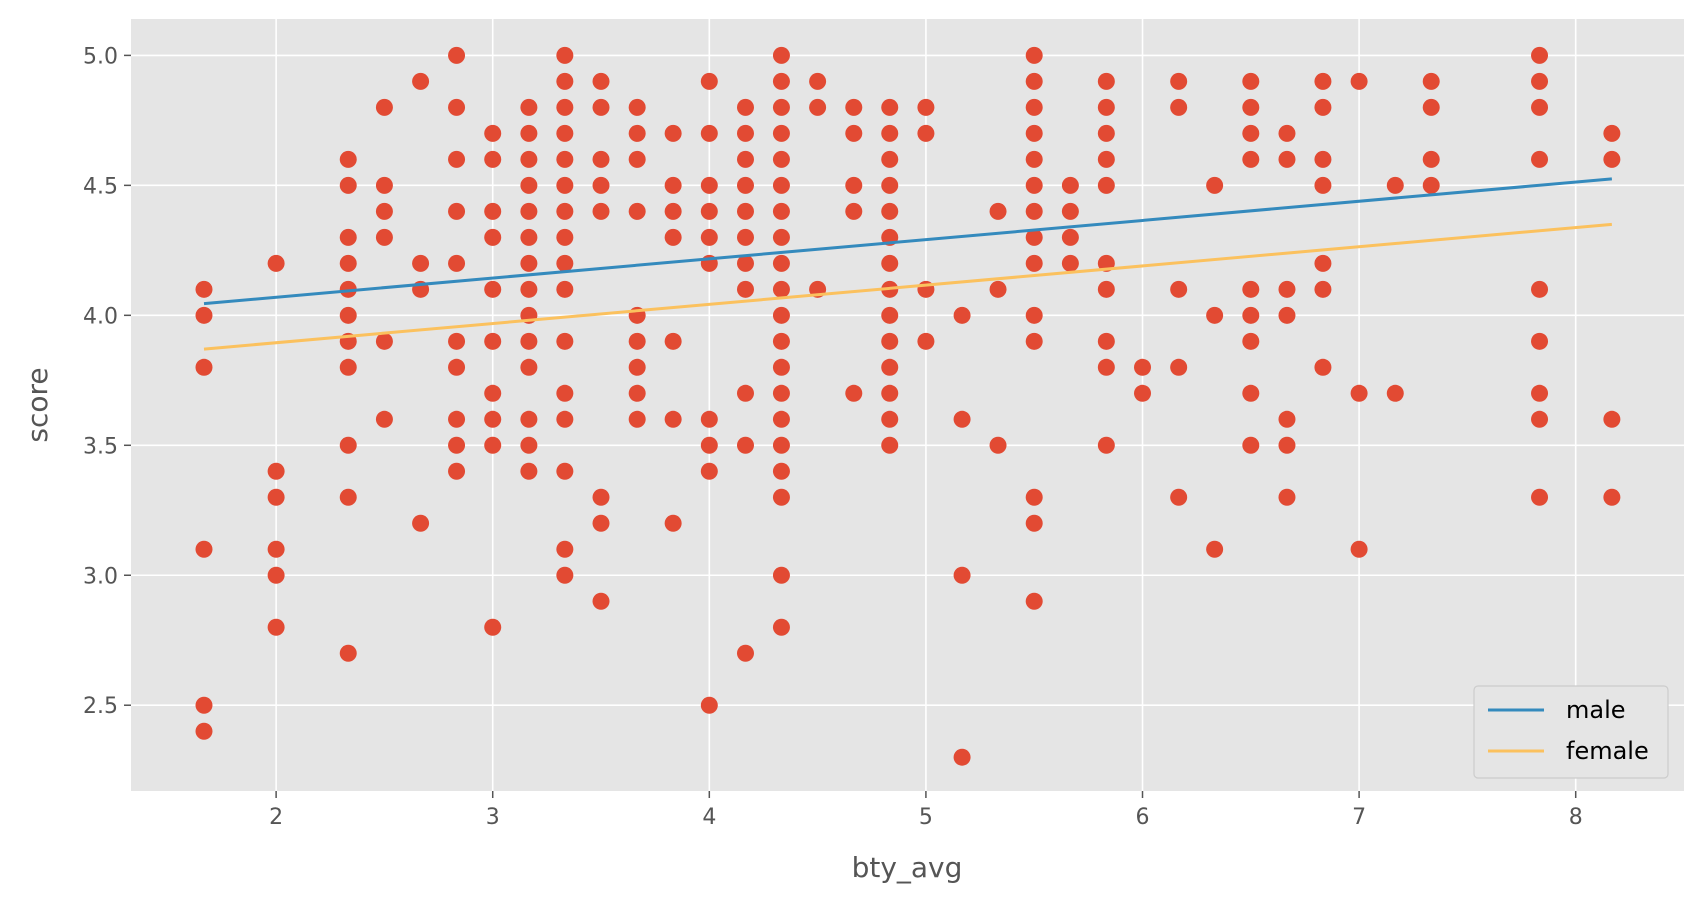  I want to click on legend: male female, so click(1571, 732).